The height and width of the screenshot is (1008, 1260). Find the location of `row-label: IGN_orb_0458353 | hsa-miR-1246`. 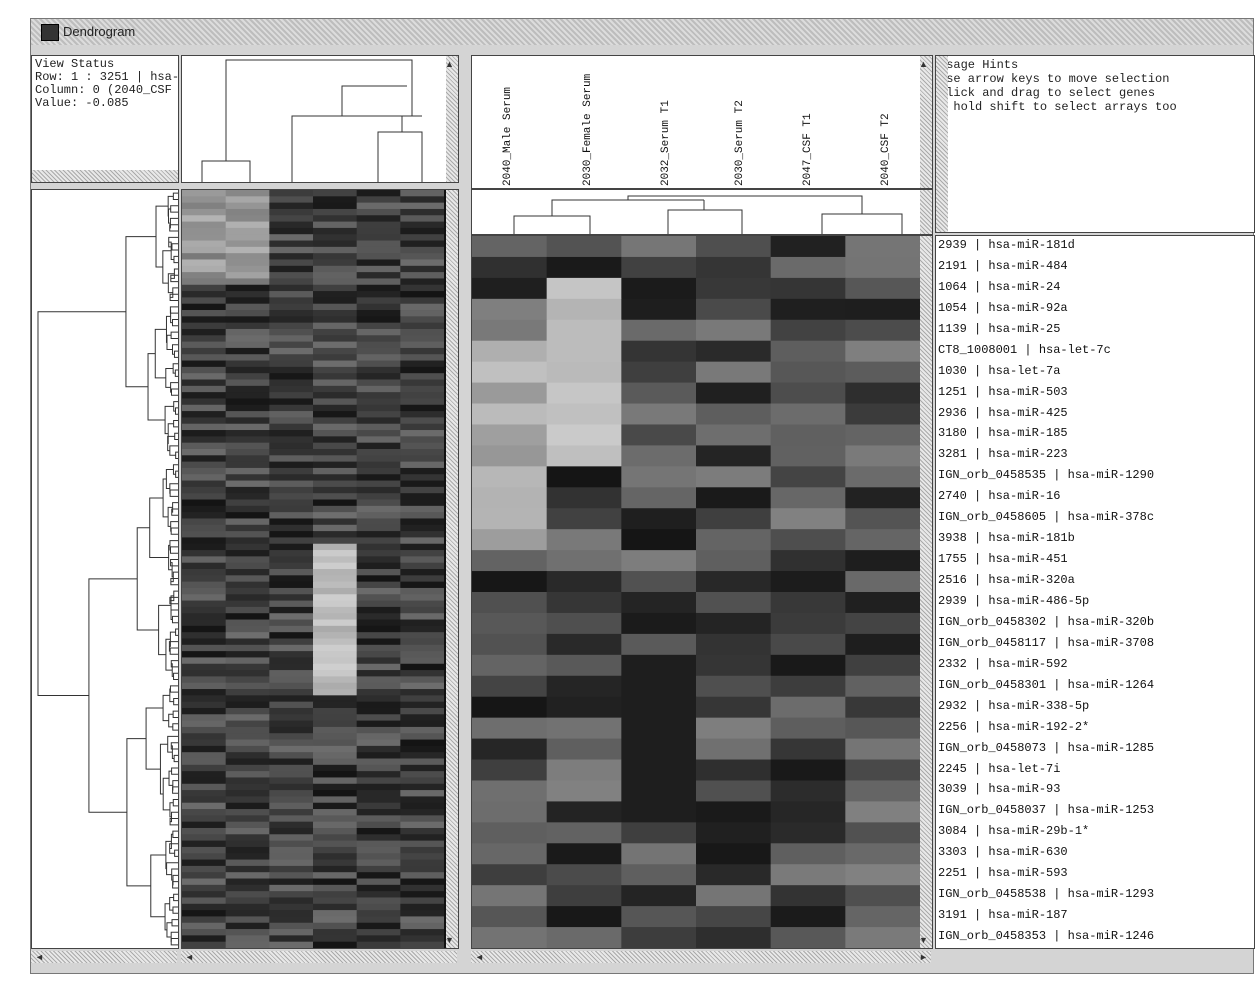

row-label: IGN_orb_0458353 | hsa-miR-1246 is located at coordinates (1046, 936).